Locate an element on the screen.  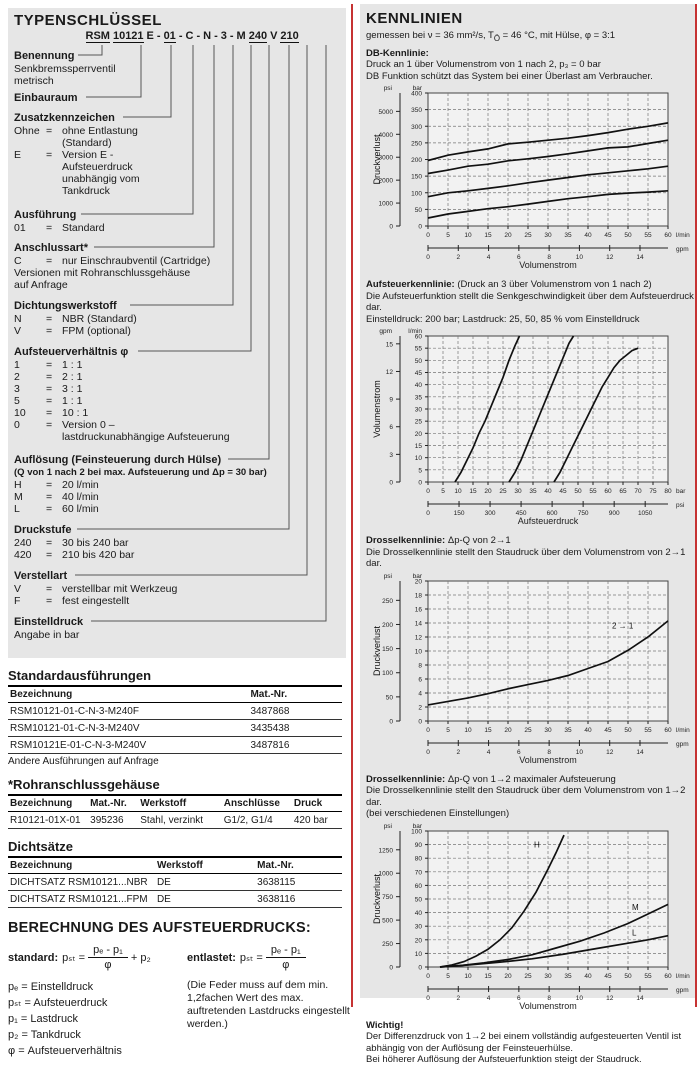
code-segment: 210 is located at coordinates (289, 36).